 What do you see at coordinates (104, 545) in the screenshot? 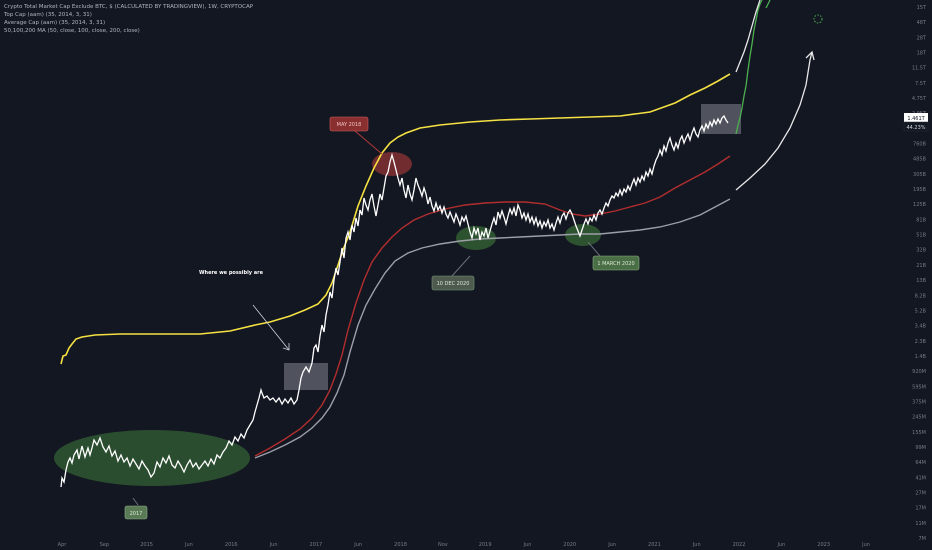
I see `x-tick-label: Sep` at bounding box center [104, 545].